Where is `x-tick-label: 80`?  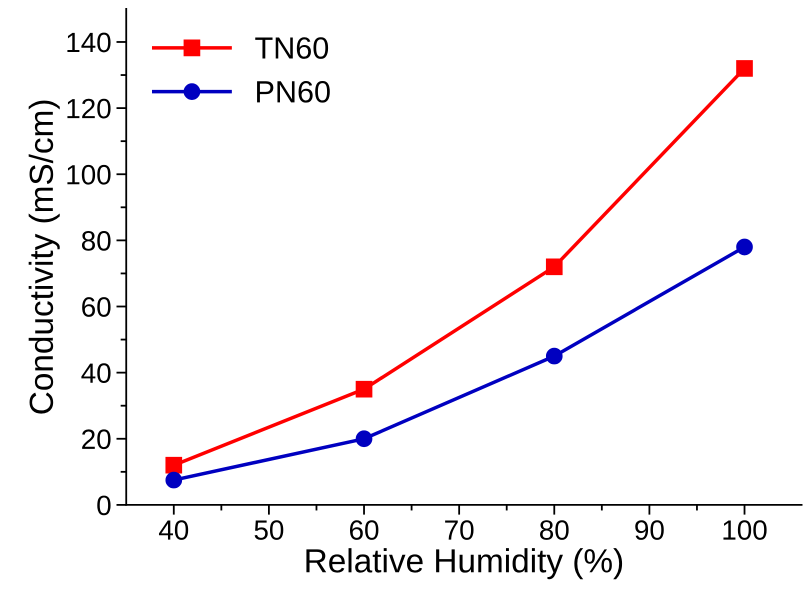
x-tick-label: 80 is located at coordinates (554, 530).